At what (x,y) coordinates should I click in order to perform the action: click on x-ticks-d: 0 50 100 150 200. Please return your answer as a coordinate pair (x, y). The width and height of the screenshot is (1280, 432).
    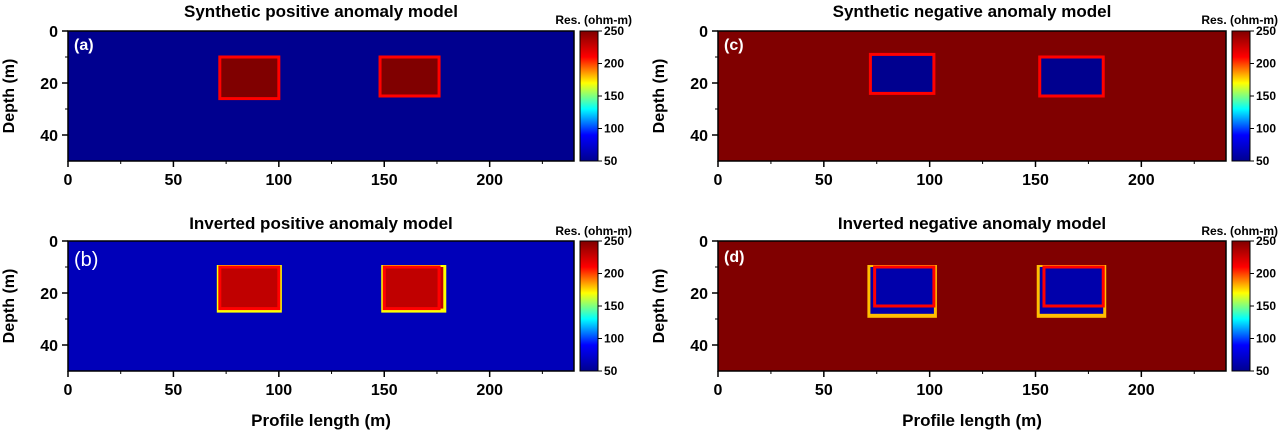
    Looking at the image, I should click on (954, 385).